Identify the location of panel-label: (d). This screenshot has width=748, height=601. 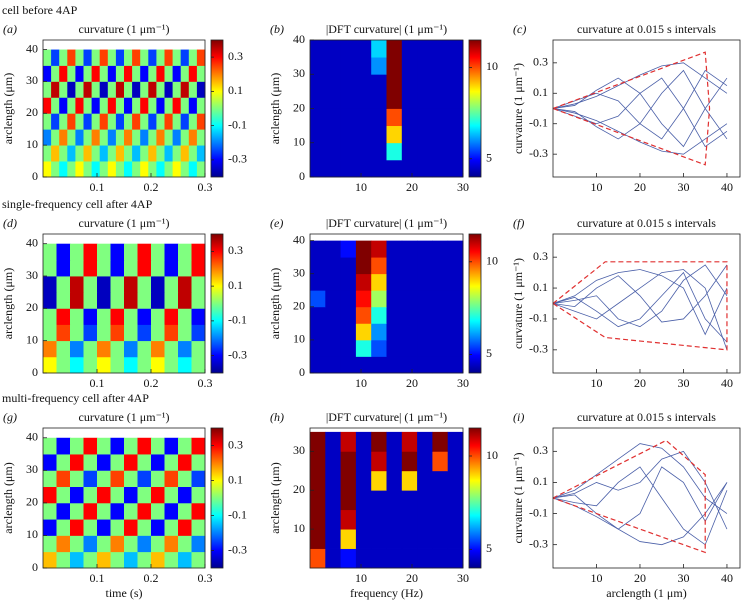
(10, 223).